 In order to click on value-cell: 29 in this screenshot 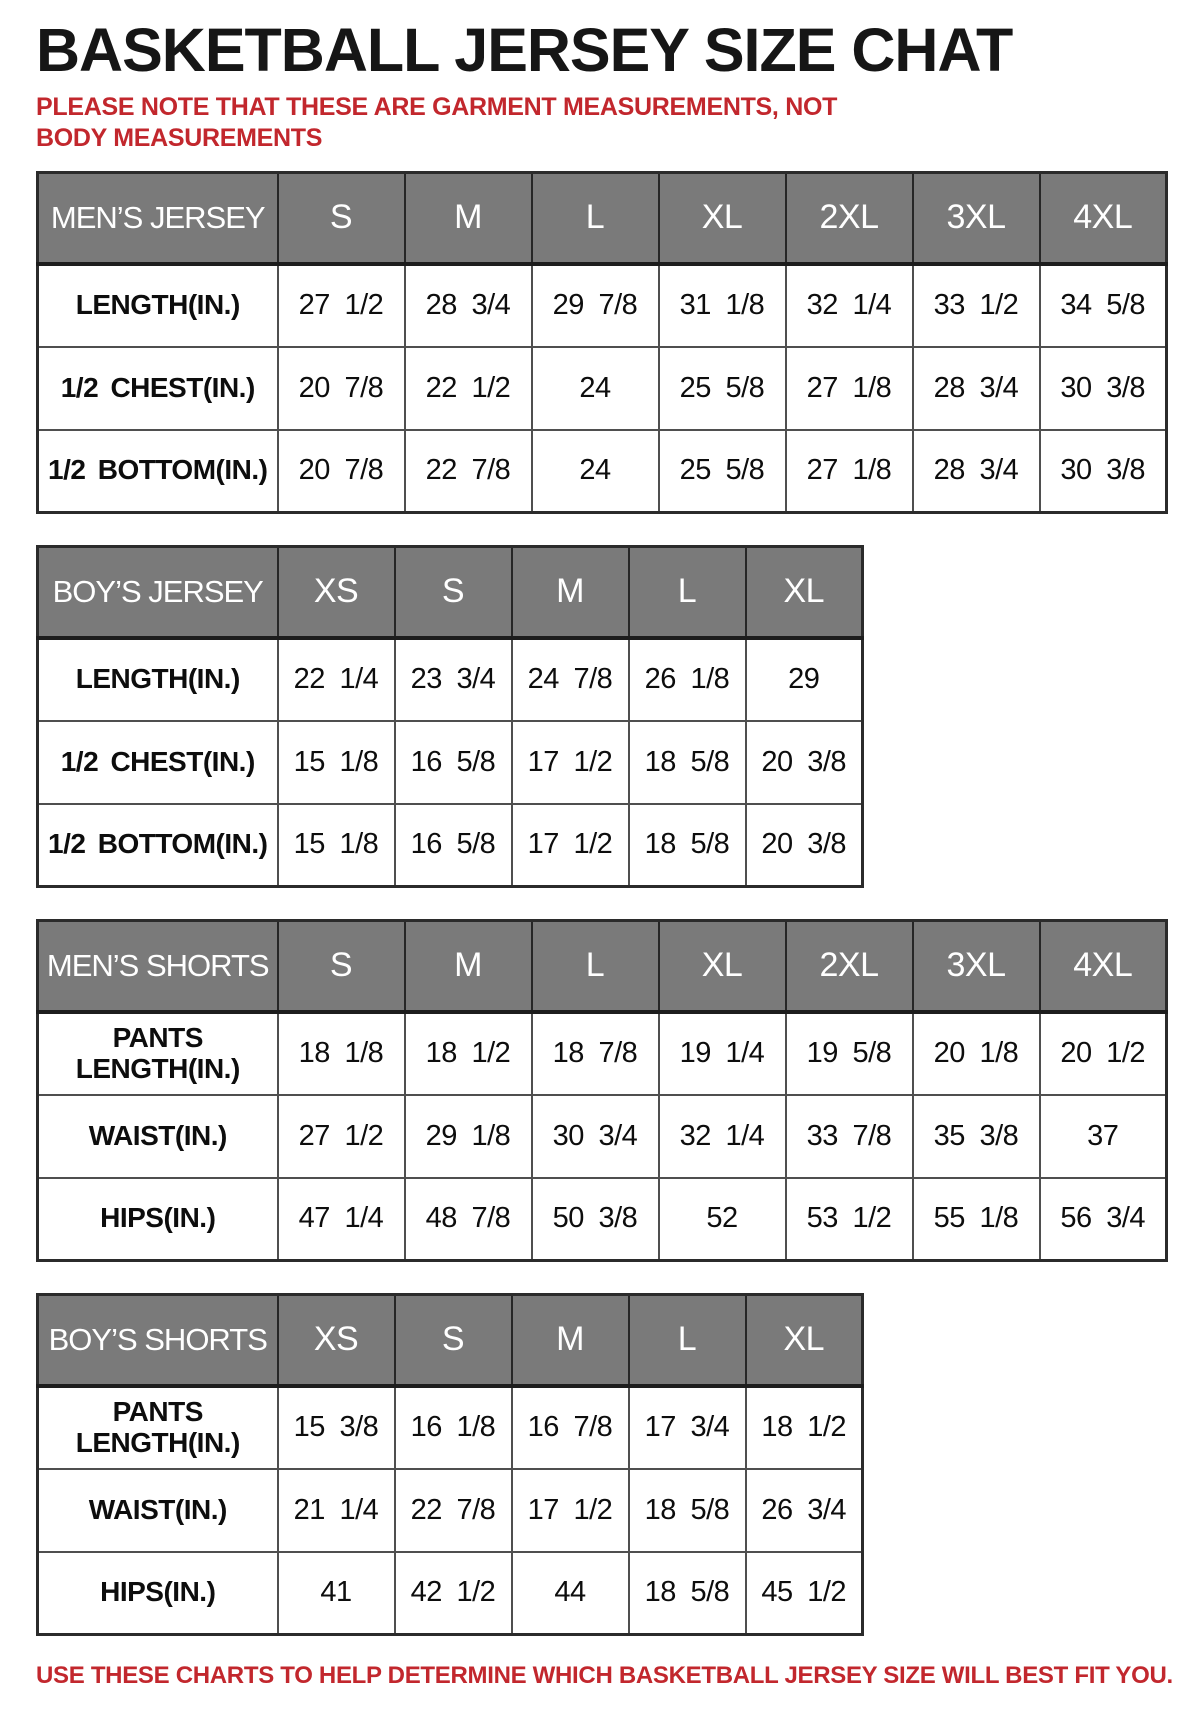, I will do `click(804, 679)`.